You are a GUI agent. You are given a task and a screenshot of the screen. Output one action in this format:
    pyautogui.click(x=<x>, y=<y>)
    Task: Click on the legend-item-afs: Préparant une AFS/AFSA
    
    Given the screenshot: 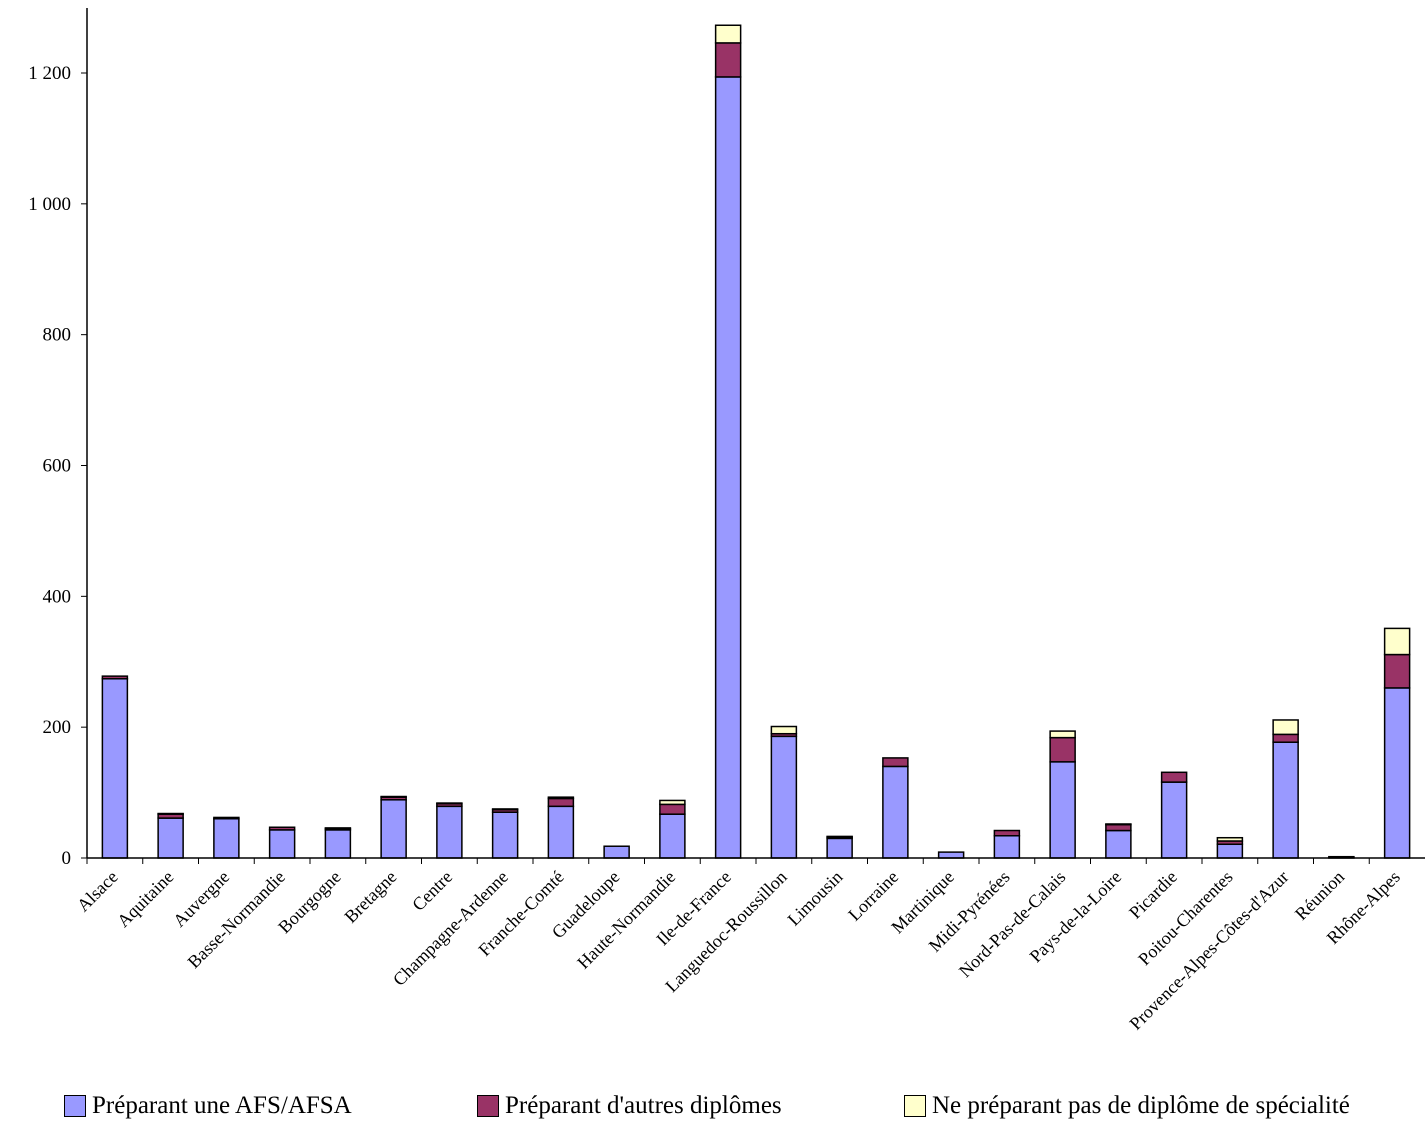 What is the action you would take?
    pyautogui.click(x=208, y=1106)
    